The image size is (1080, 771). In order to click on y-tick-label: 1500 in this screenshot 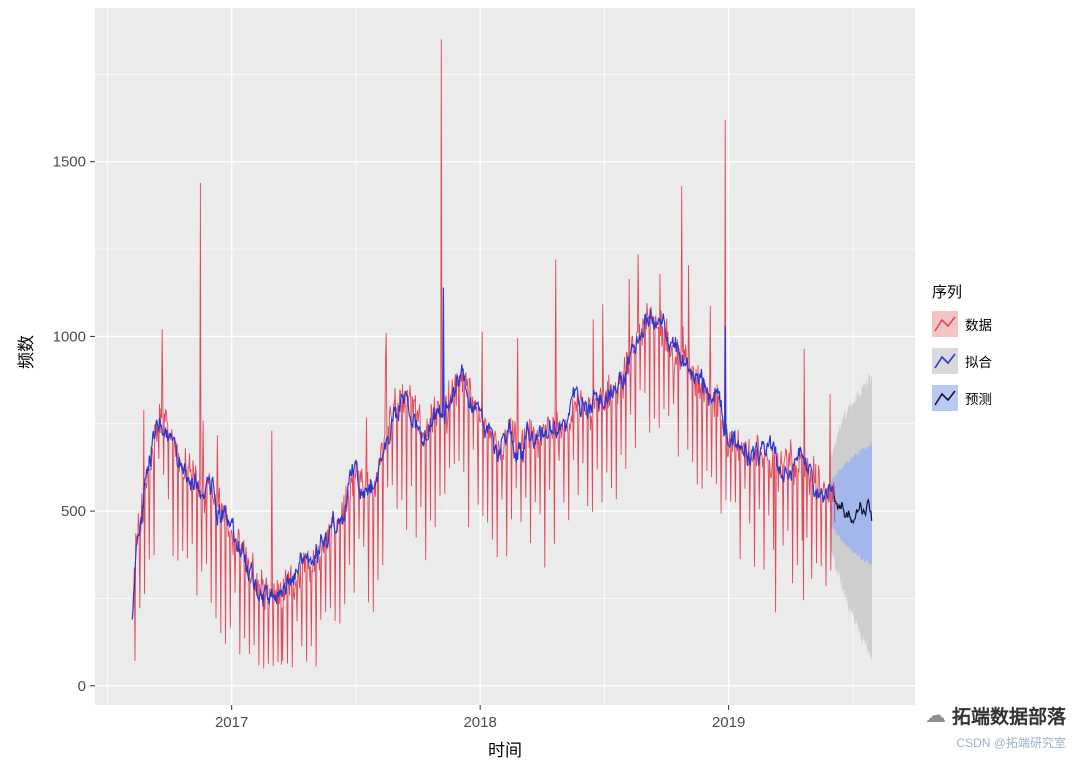, I will do `click(69, 162)`.